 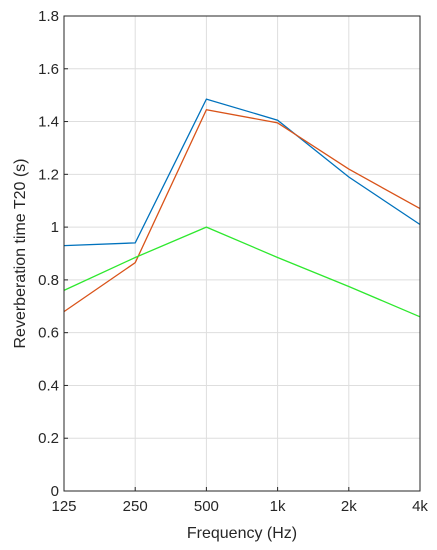 I want to click on y-tick-label: 0.6, so click(x=48, y=333).